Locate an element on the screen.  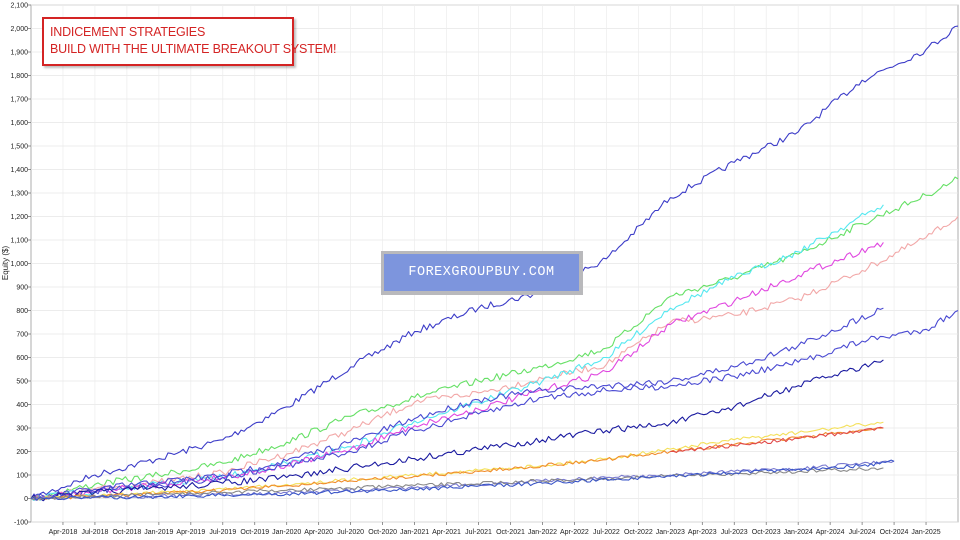
x-tick-label: Apr-2019 is located at coordinates (190, 532).